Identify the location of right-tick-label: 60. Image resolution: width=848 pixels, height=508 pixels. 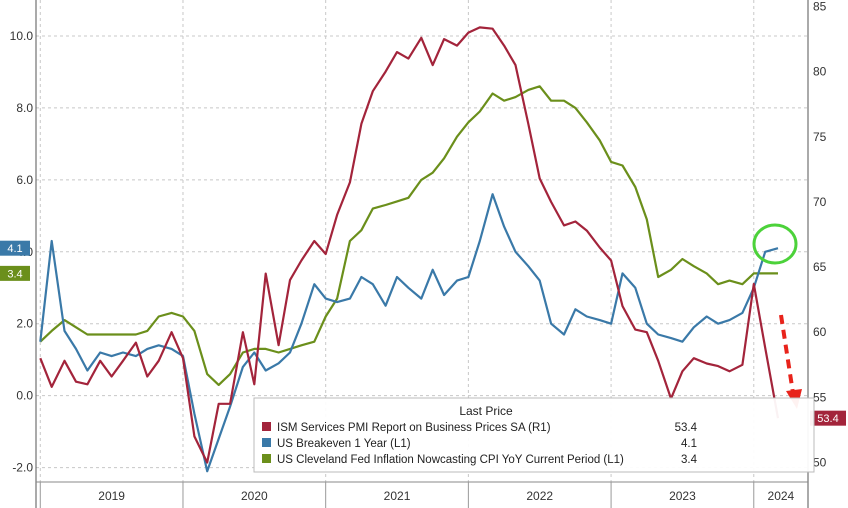
(820, 332).